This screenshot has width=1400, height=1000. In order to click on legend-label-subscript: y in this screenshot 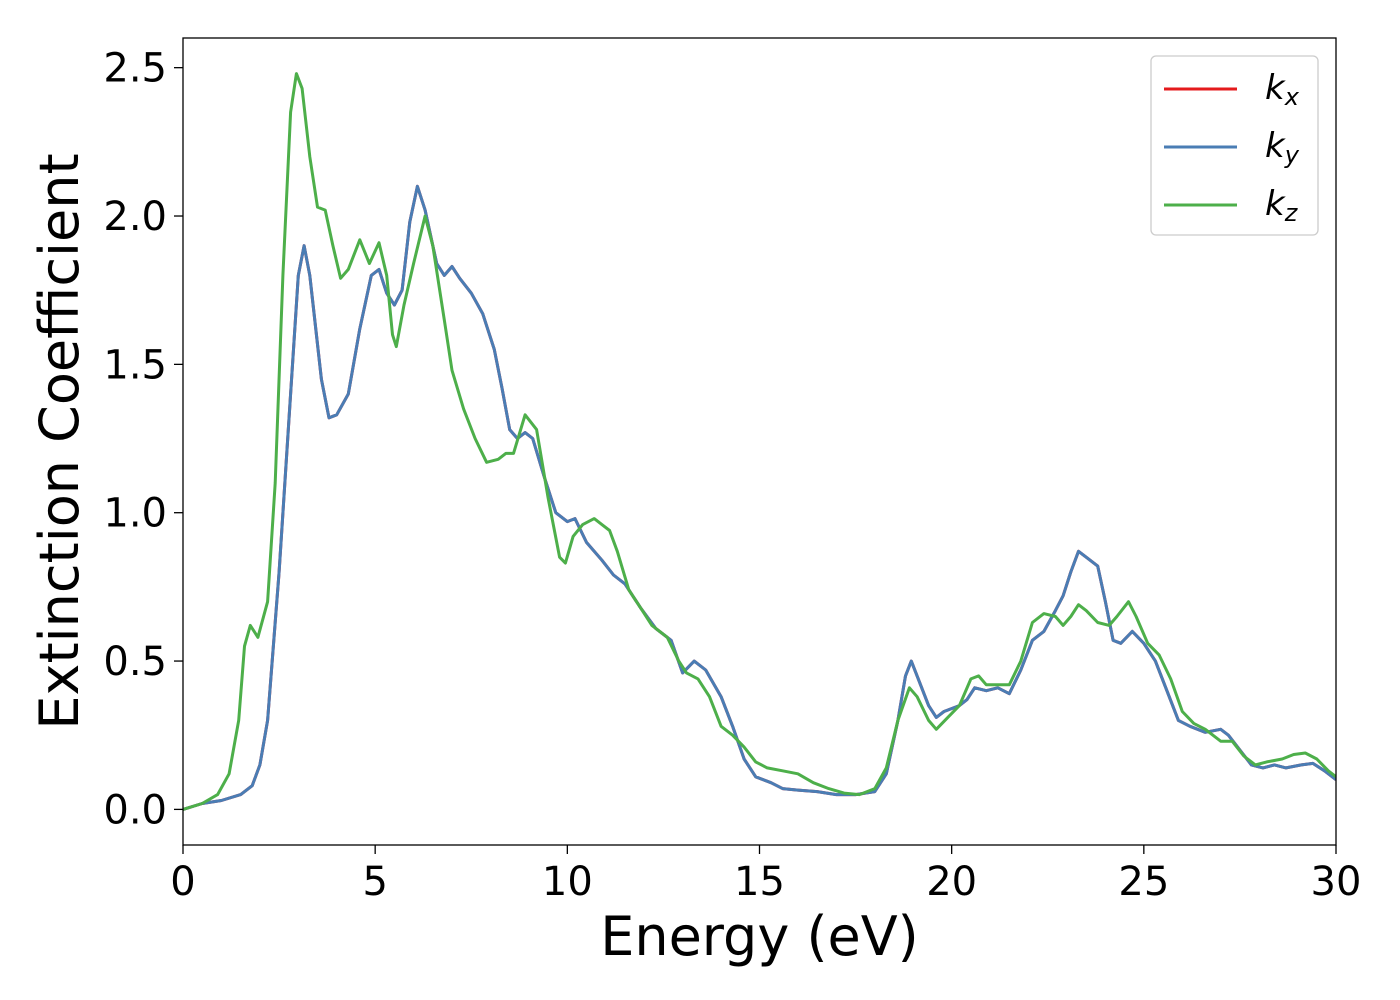, I will do `click(1292, 155)`.